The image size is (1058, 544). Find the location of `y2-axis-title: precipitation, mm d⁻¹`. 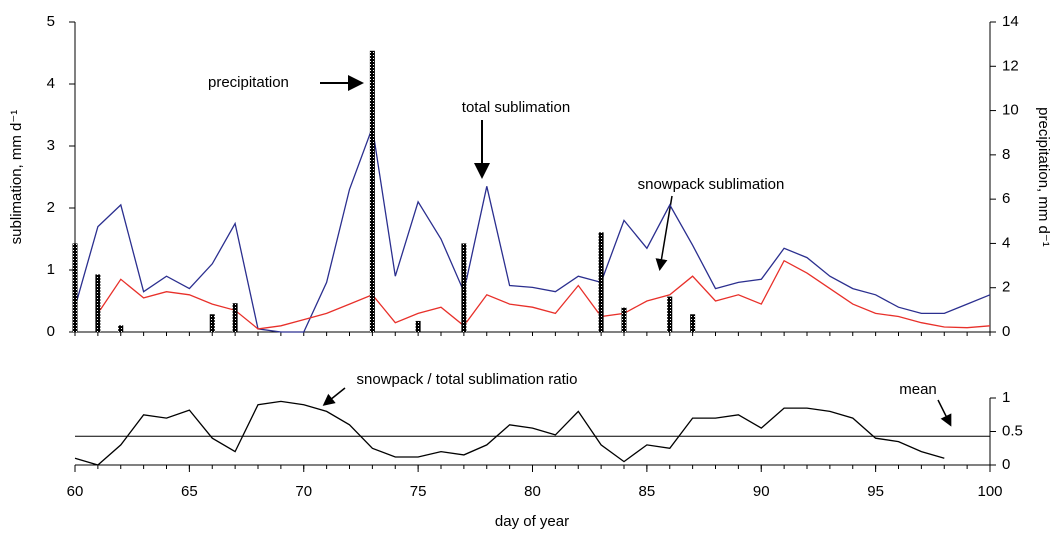

y2-axis-title: precipitation, mm d⁻¹ is located at coordinates (1043, 177).